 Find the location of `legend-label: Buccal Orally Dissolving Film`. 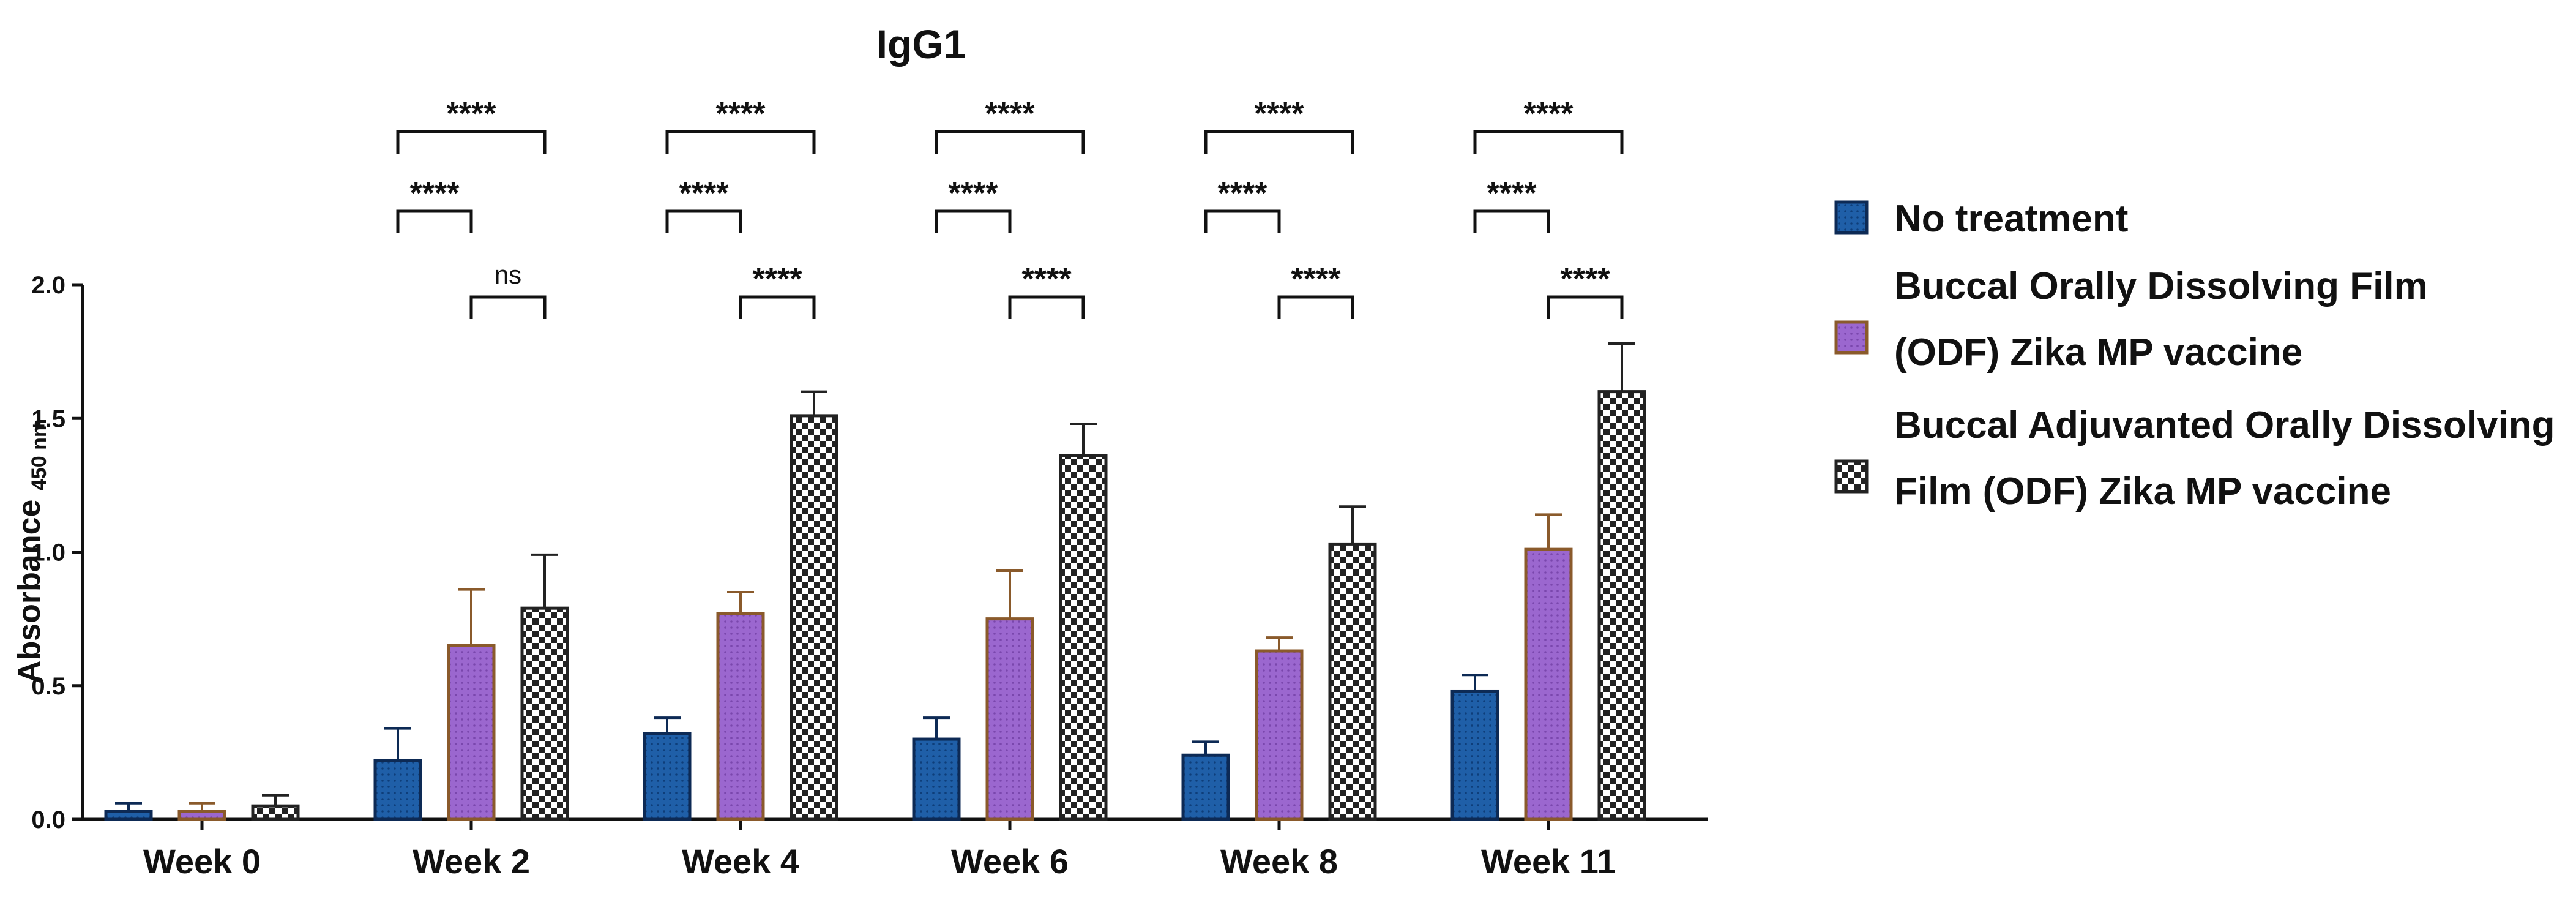

legend-label: Buccal Orally Dissolving Film is located at coordinates (2161, 286).